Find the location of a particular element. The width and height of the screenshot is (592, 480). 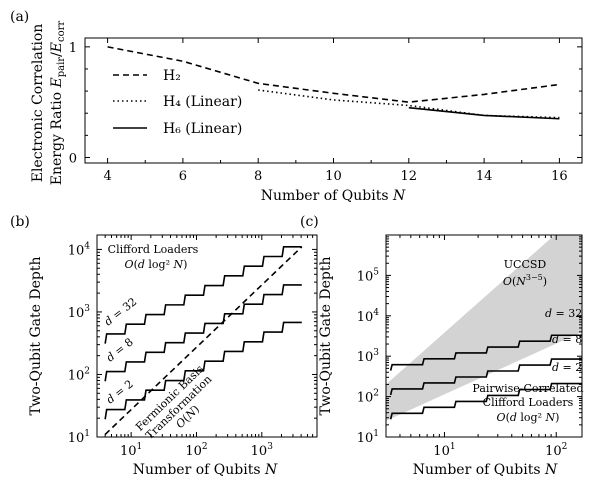

a-xtick-label: 8 is located at coordinates (258, 176).